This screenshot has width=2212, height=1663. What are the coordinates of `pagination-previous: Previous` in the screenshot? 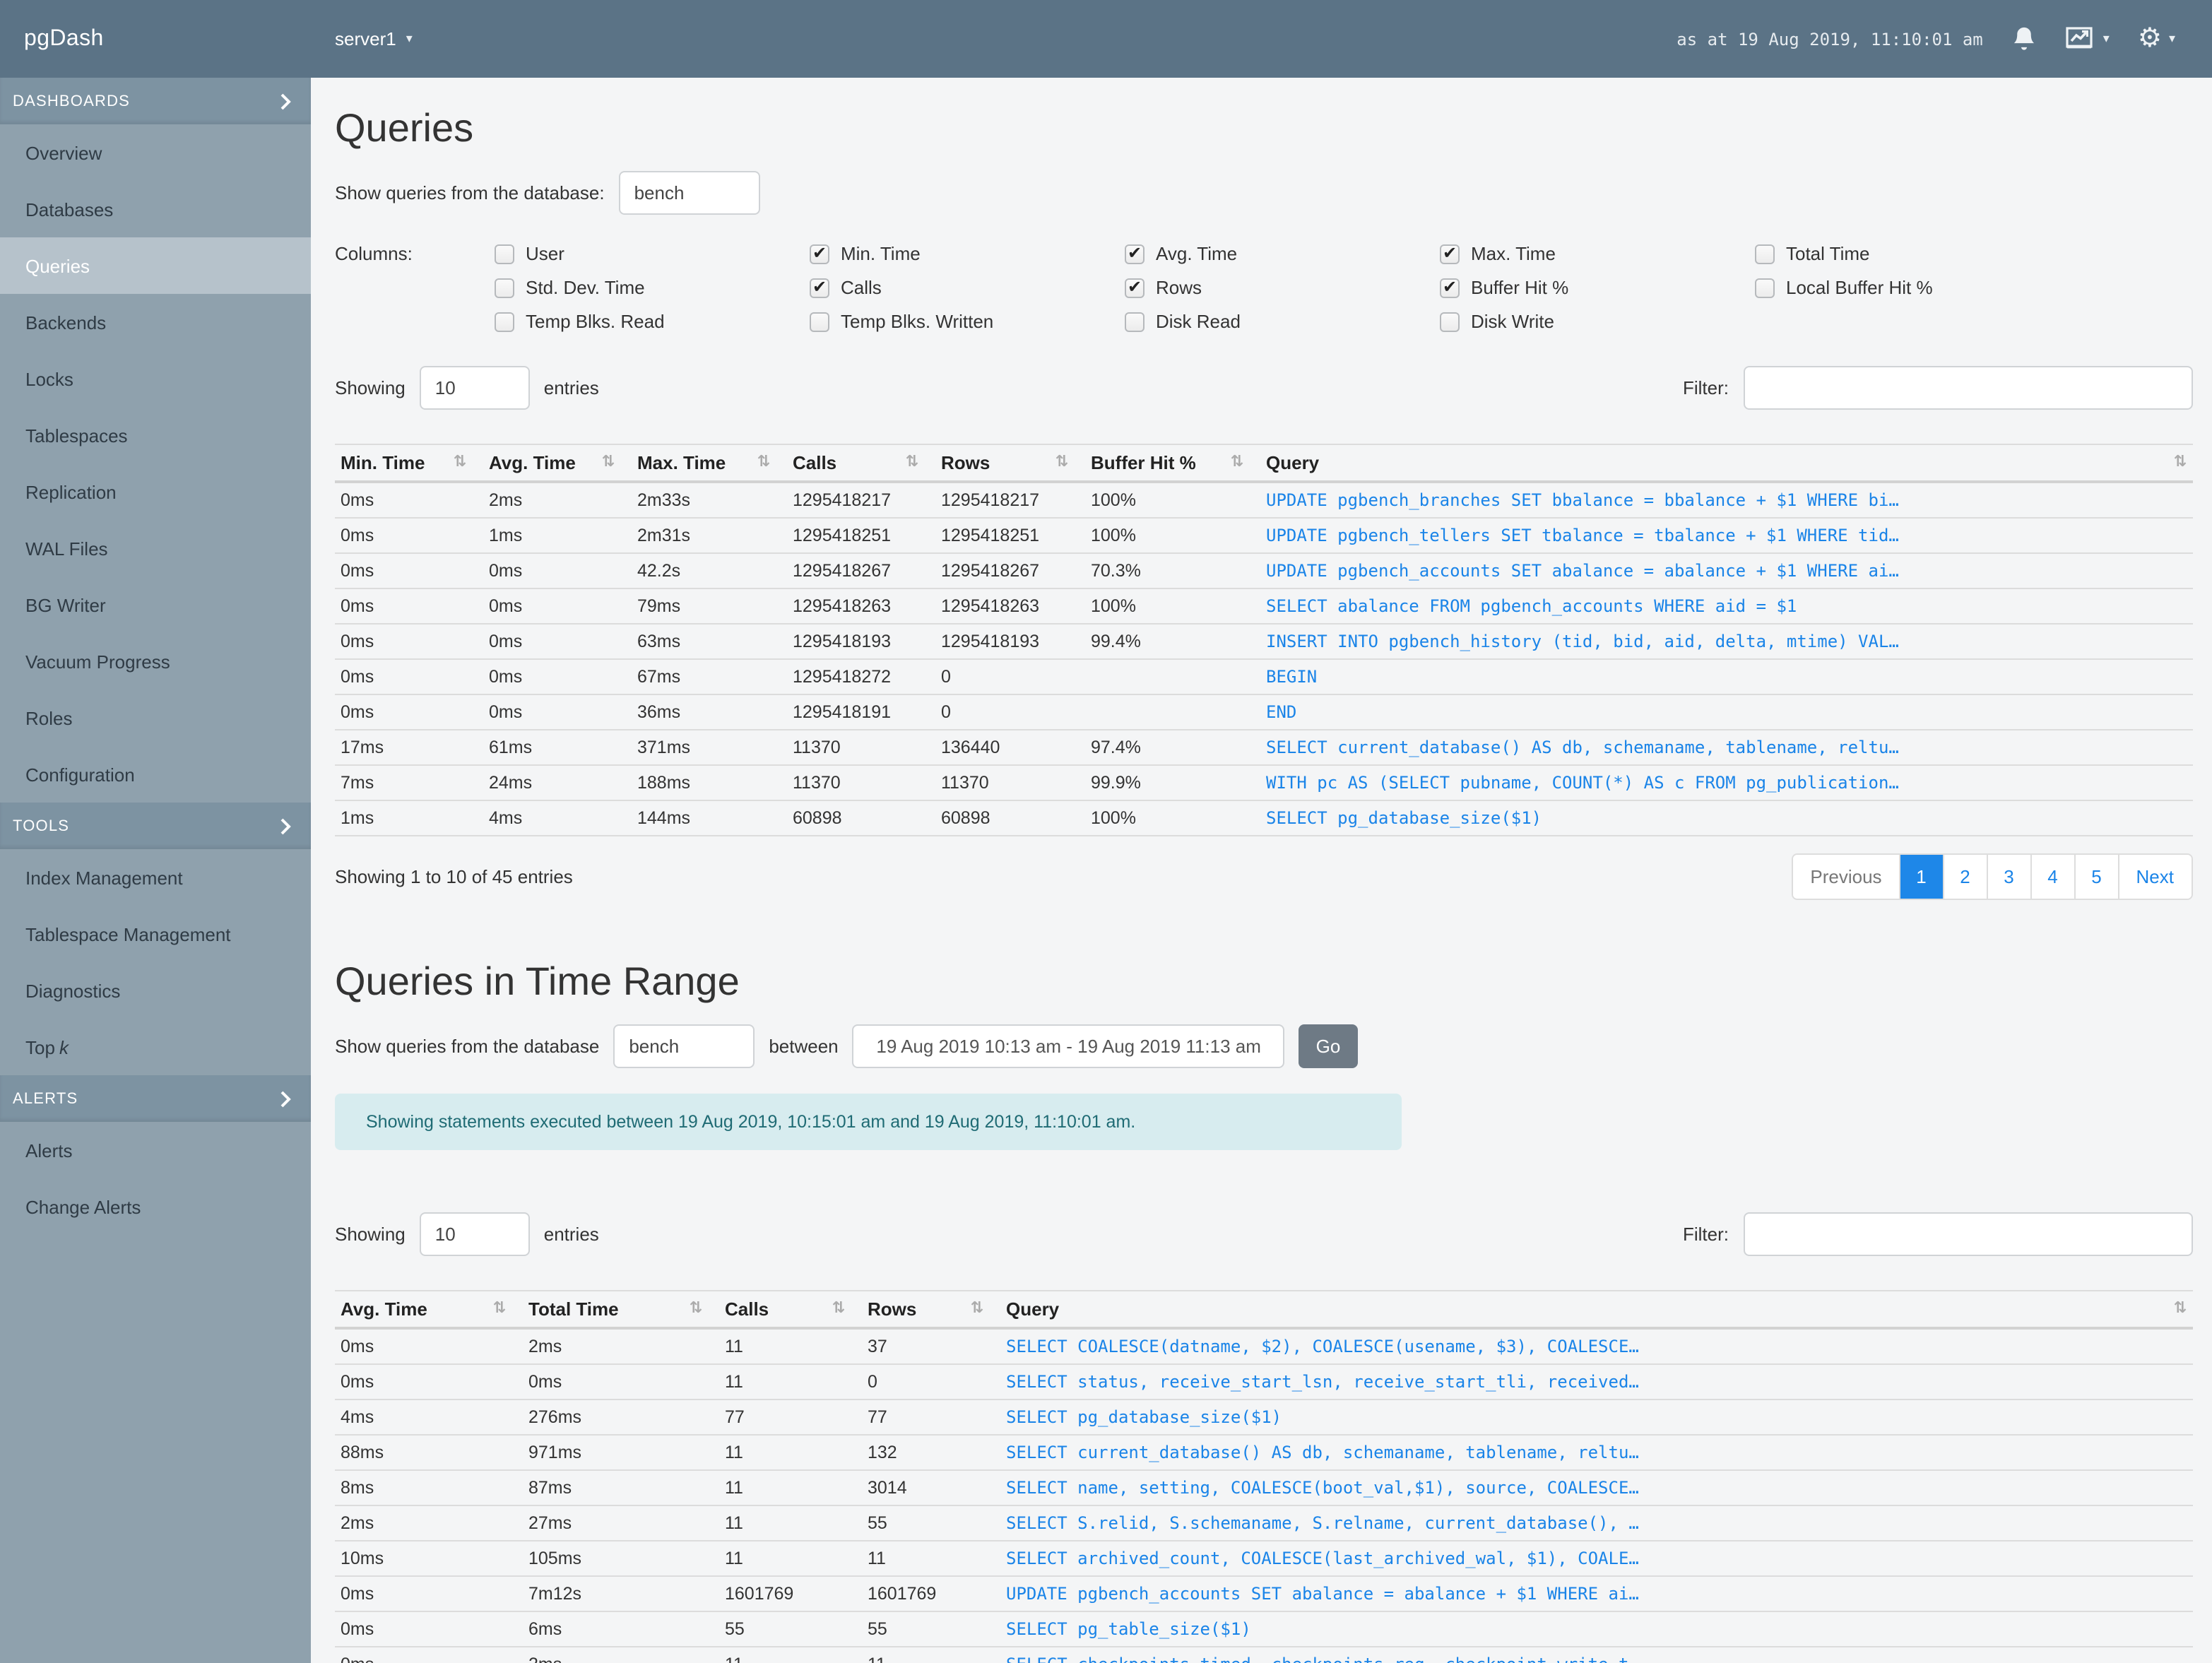 It's located at (1846, 877).